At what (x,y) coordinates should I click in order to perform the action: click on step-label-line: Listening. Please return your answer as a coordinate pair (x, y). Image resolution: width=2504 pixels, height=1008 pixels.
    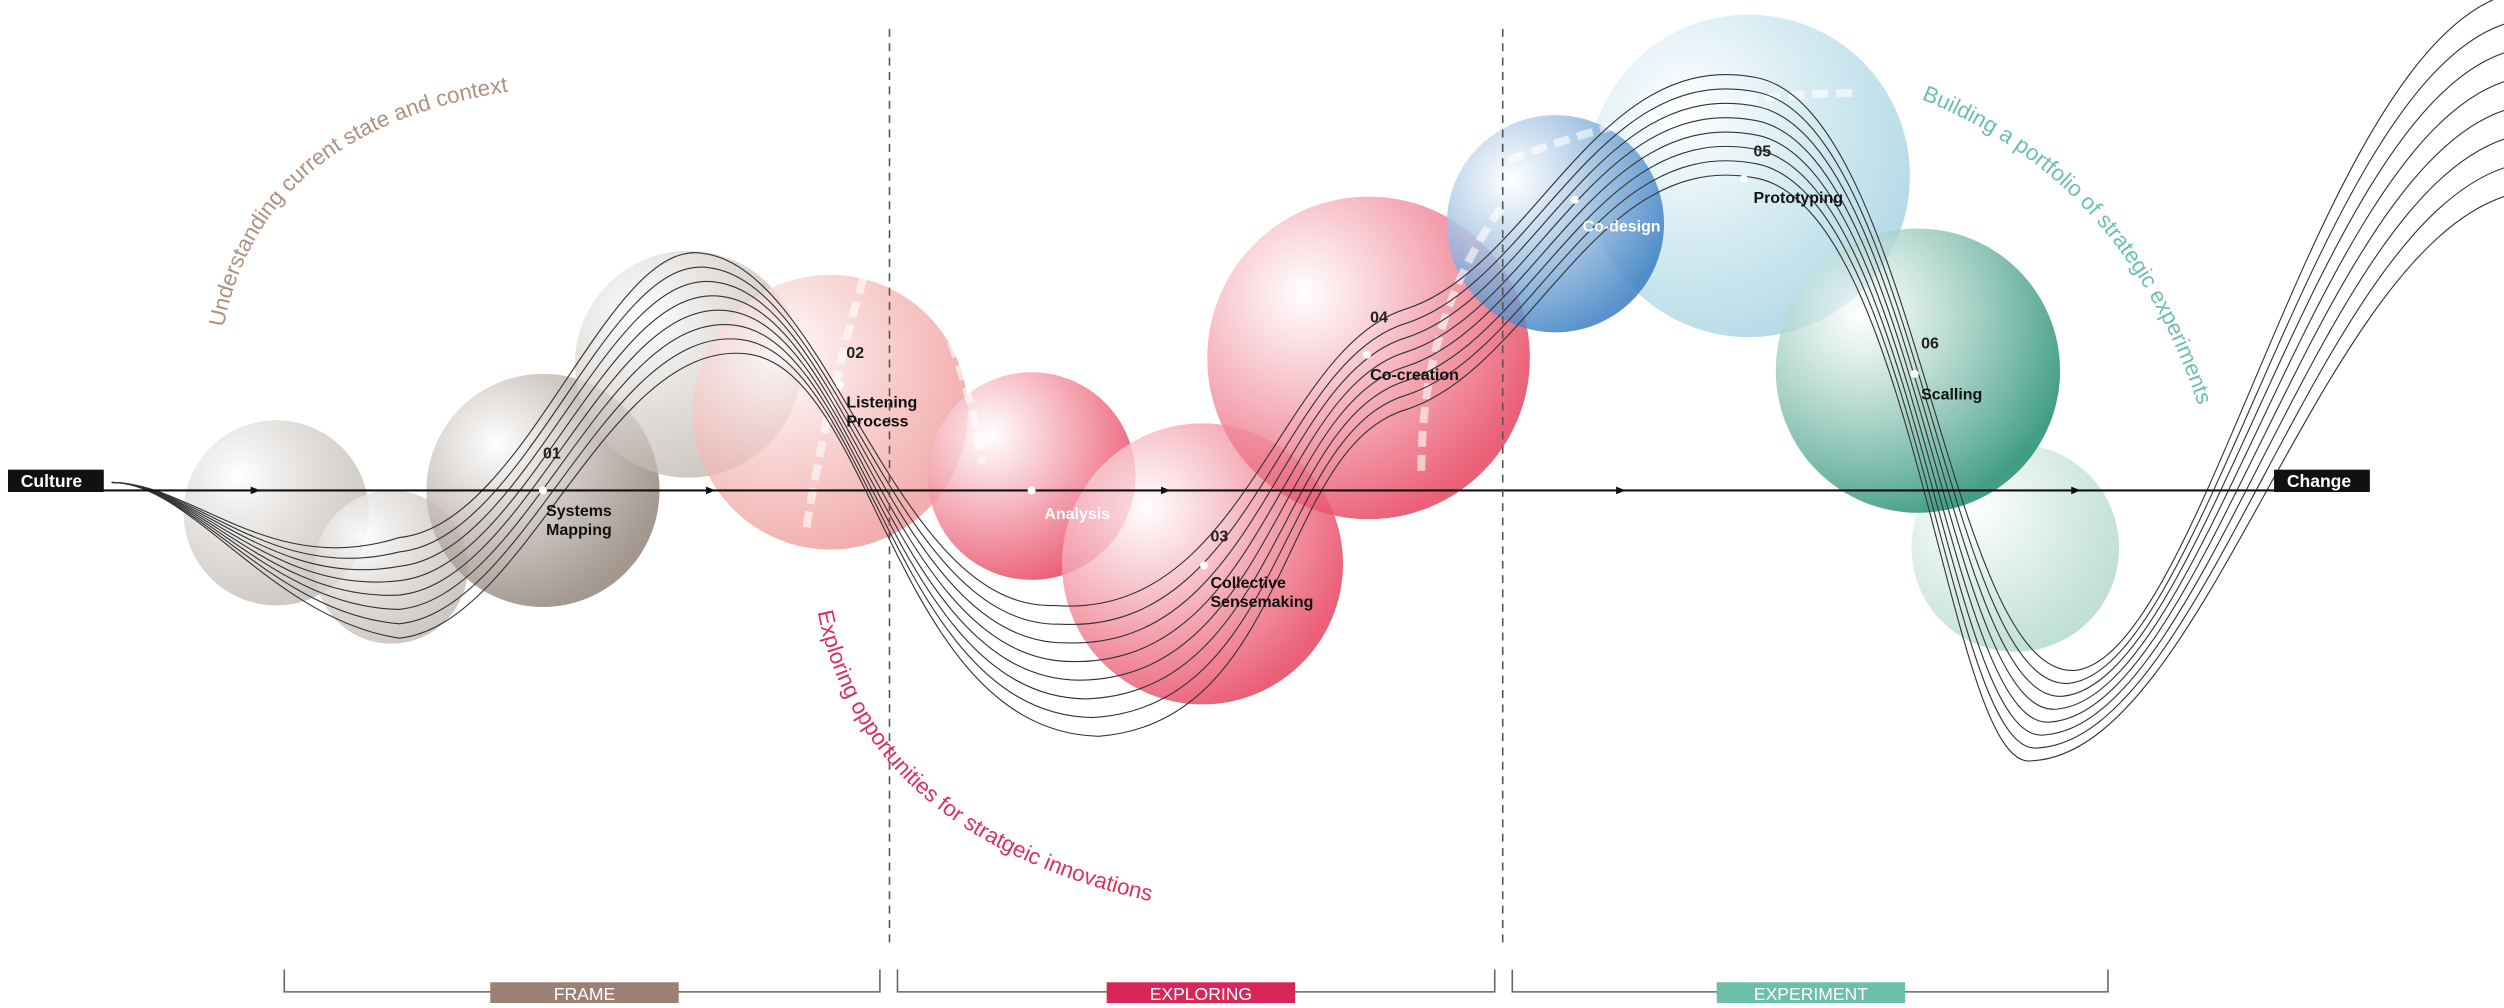
    Looking at the image, I should click on (881, 402).